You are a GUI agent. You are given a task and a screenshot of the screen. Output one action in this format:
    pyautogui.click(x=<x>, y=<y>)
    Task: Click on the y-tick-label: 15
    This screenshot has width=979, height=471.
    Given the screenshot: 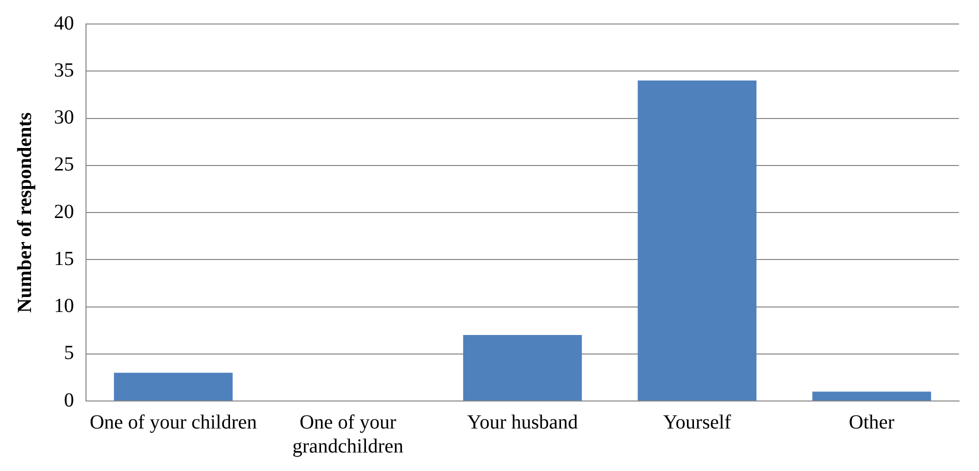 What is the action you would take?
    pyautogui.click(x=64, y=259)
    